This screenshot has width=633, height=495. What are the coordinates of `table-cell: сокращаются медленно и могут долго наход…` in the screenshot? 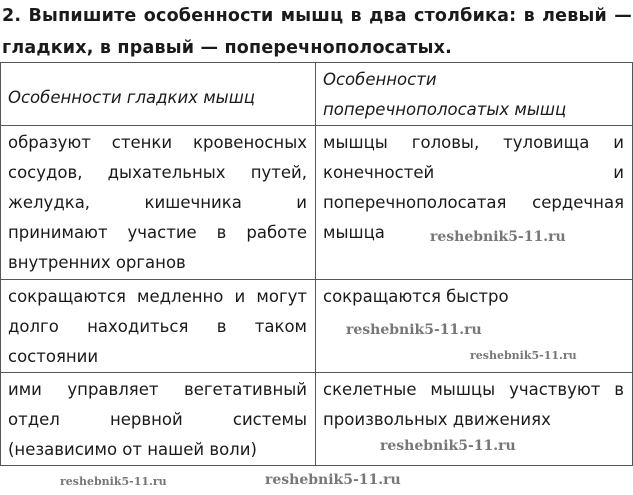 It's located at (158, 326).